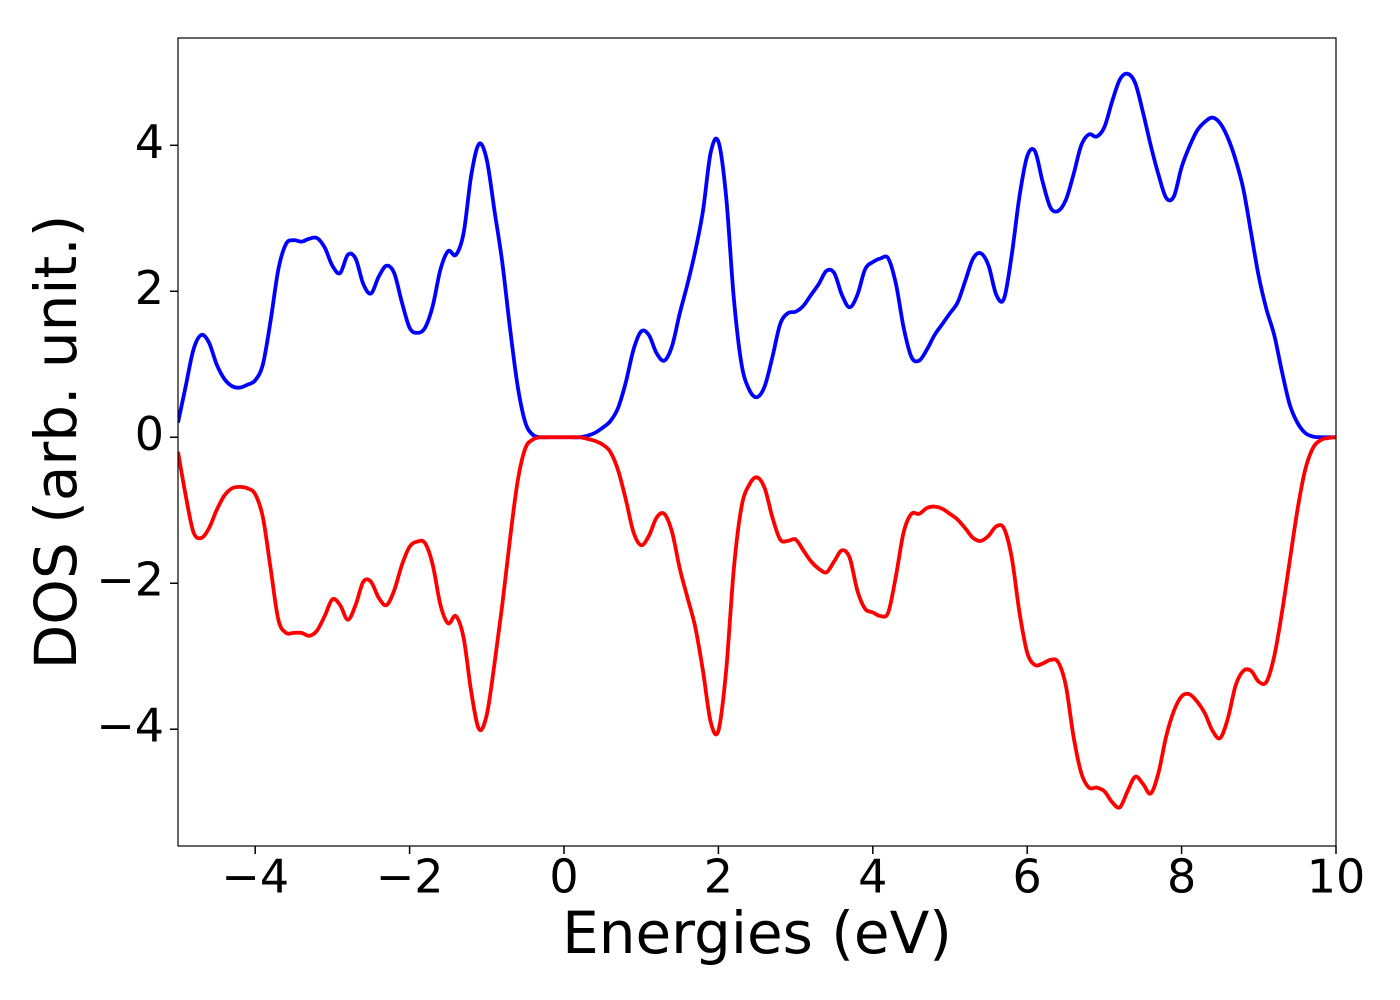  Describe the element at coordinates (410, 877) in the screenshot. I see `x-tick-label: −2` at that location.